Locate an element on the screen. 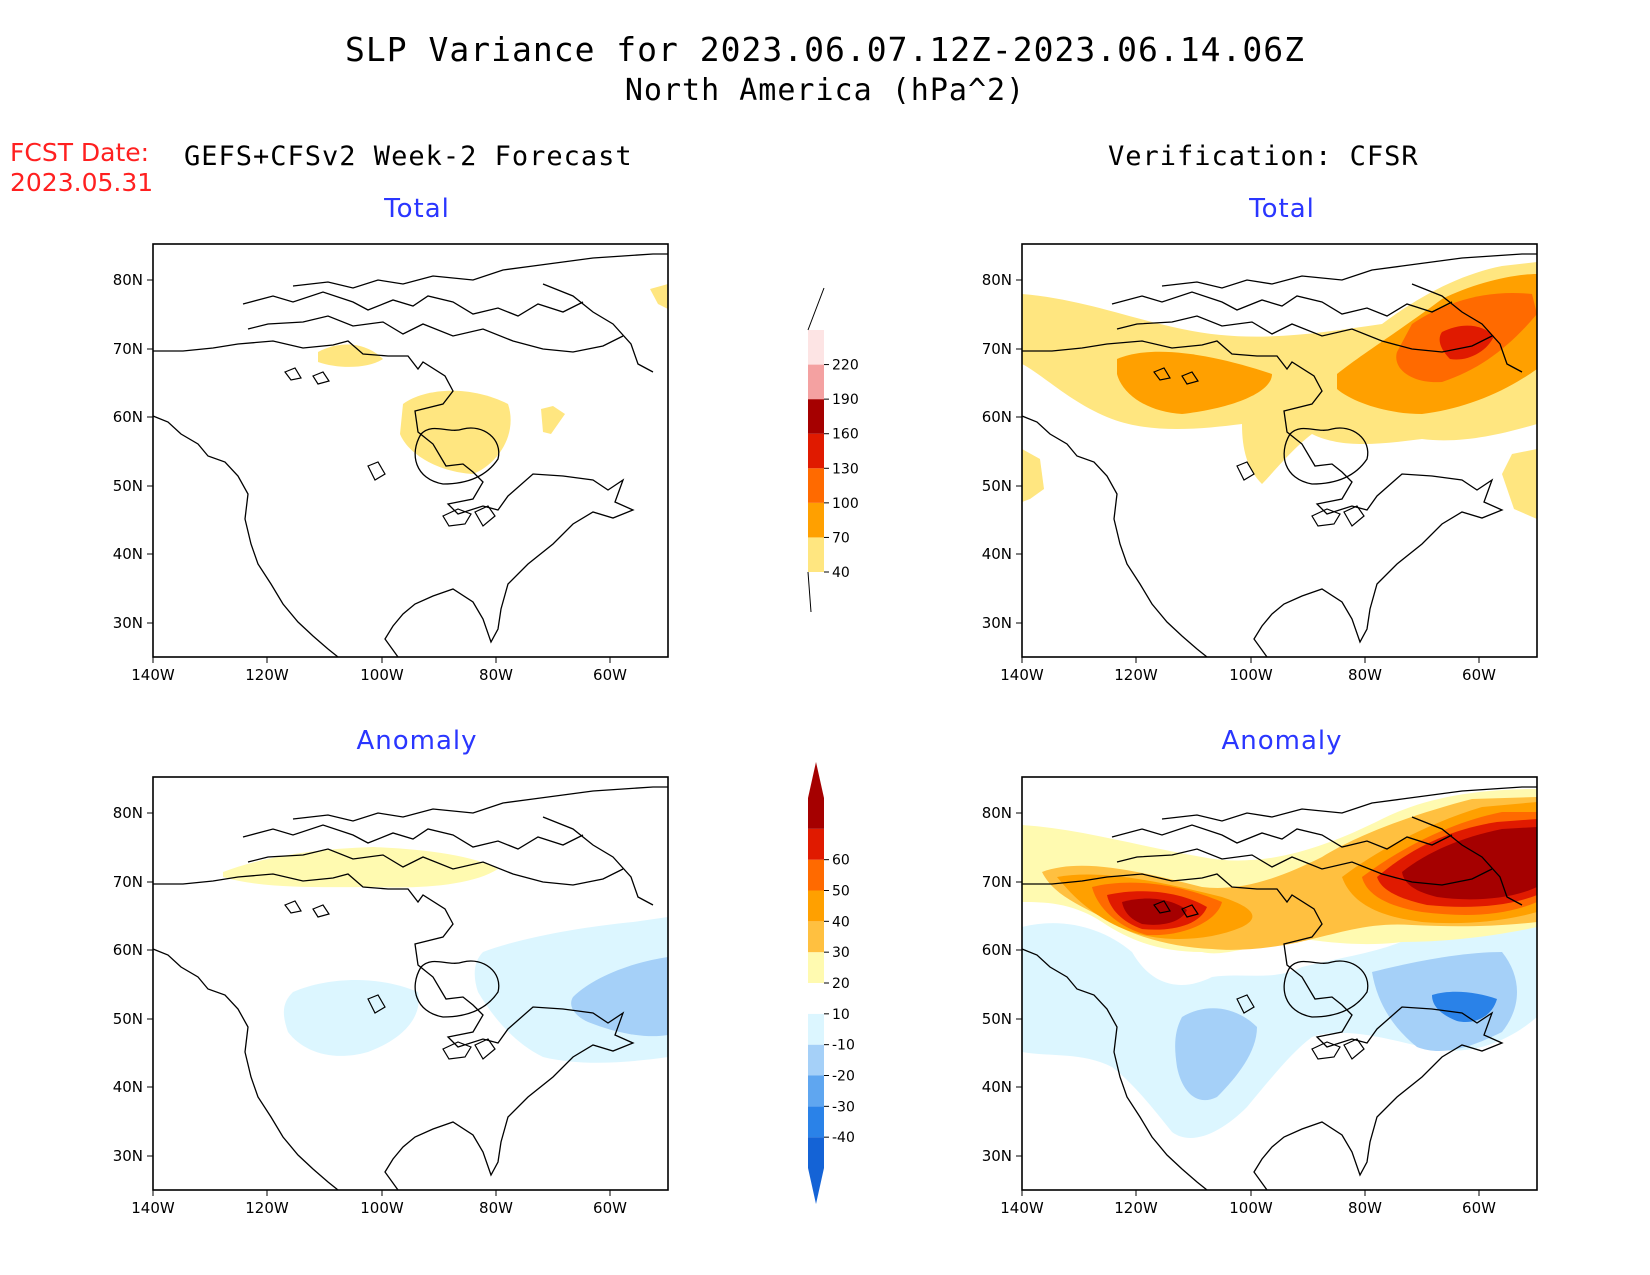 Image resolution: width=1650 pixels, height=1275 pixels. colorbar-label: 220 is located at coordinates (845, 366).